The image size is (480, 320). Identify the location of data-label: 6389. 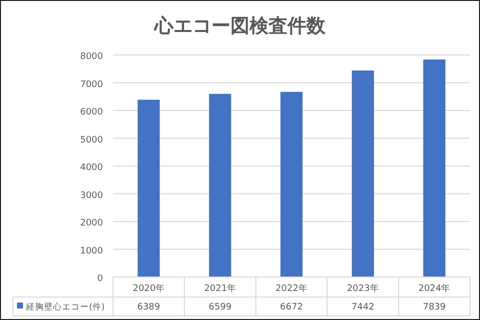
(148, 307).